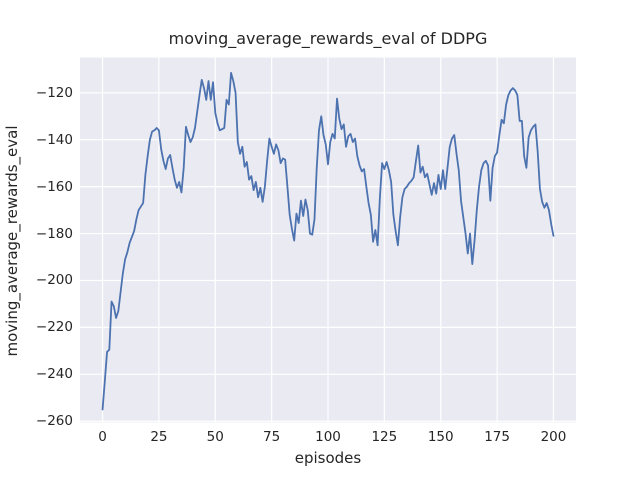 This screenshot has height=480, width=640. I want to click on y-tick-label: −220, so click(54, 327).